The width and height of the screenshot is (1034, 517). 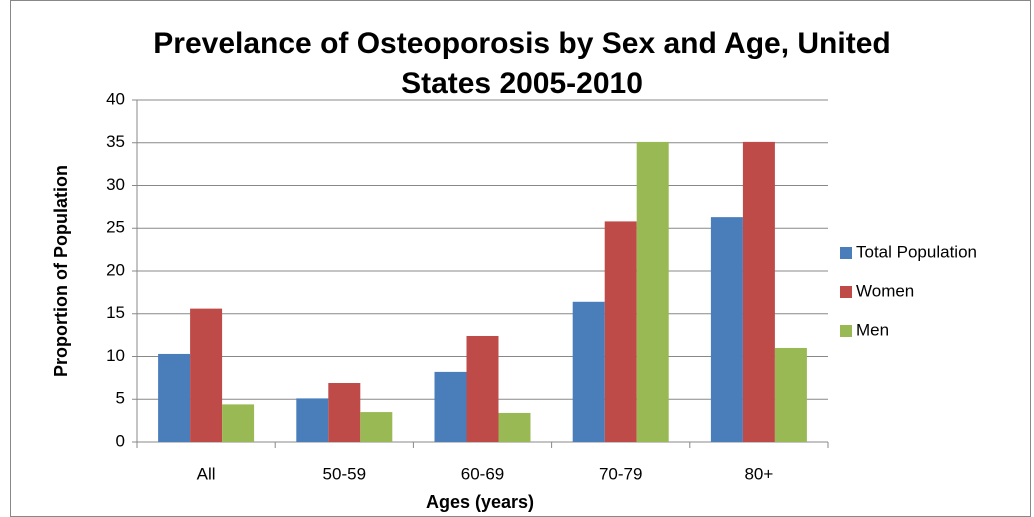 I want to click on legend-label: Men, so click(x=872, y=329).